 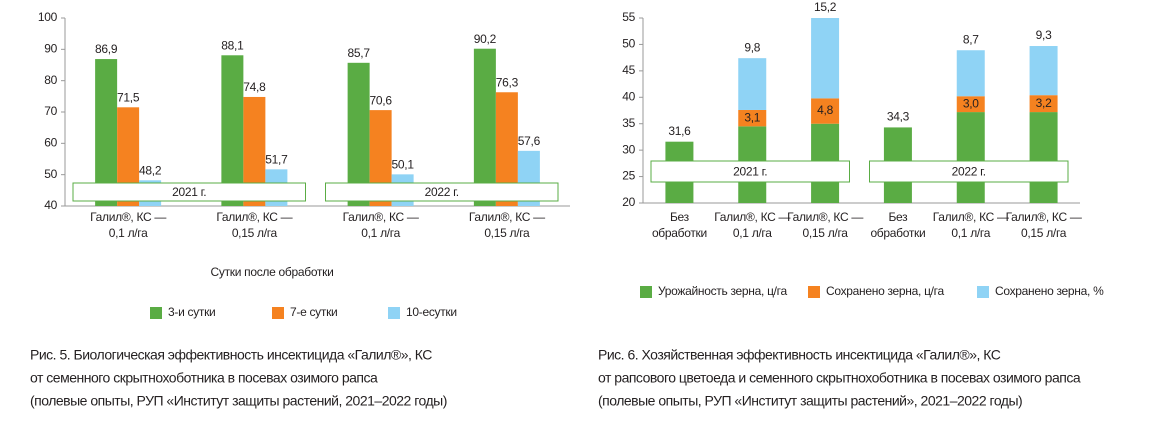 What do you see at coordinates (191, 312) in the screenshot?
I see `legend-label: 3-и сутки` at bounding box center [191, 312].